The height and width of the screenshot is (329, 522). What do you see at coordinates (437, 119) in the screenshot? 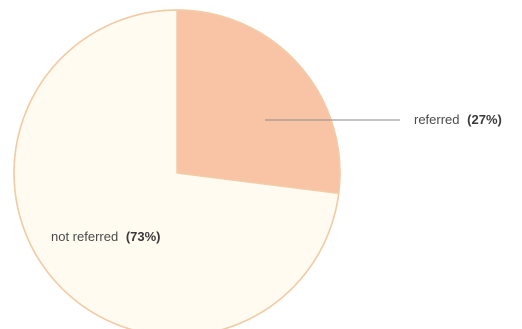
I see `slice-label-referred-name: referred` at bounding box center [437, 119].